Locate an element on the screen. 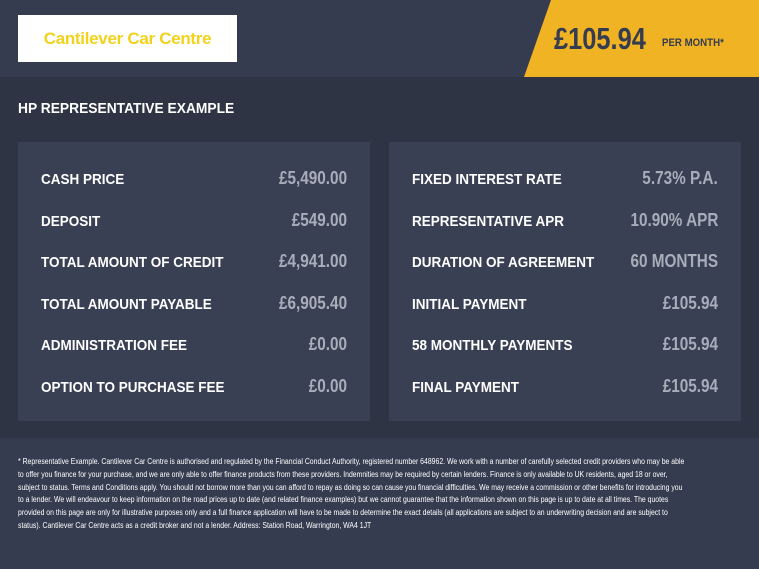  row-label: FIXED INTEREST RATE is located at coordinates (487, 179).